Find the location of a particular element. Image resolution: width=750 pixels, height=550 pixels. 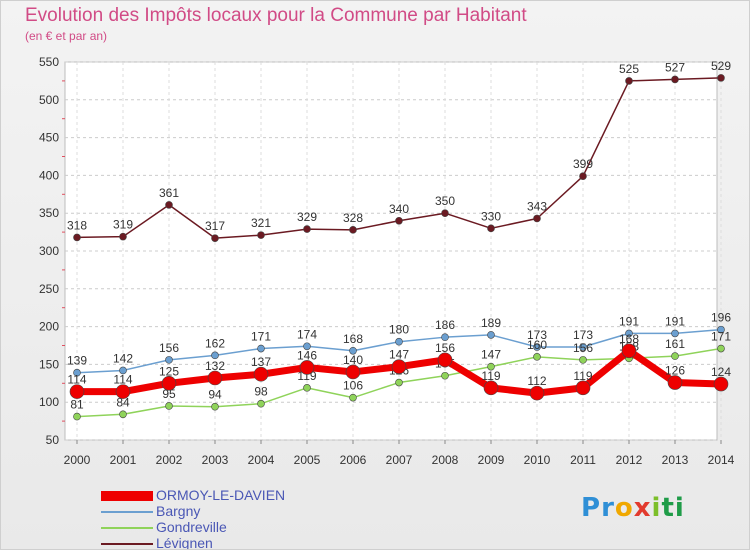

data-label: 139 is located at coordinates (77, 361).